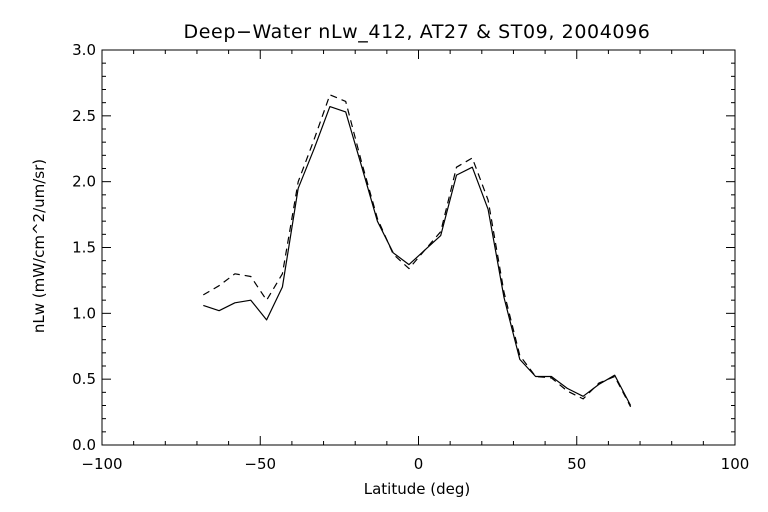  What do you see at coordinates (419, 464) in the screenshot?
I see `x-tick-label: 0` at bounding box center [419, 464].